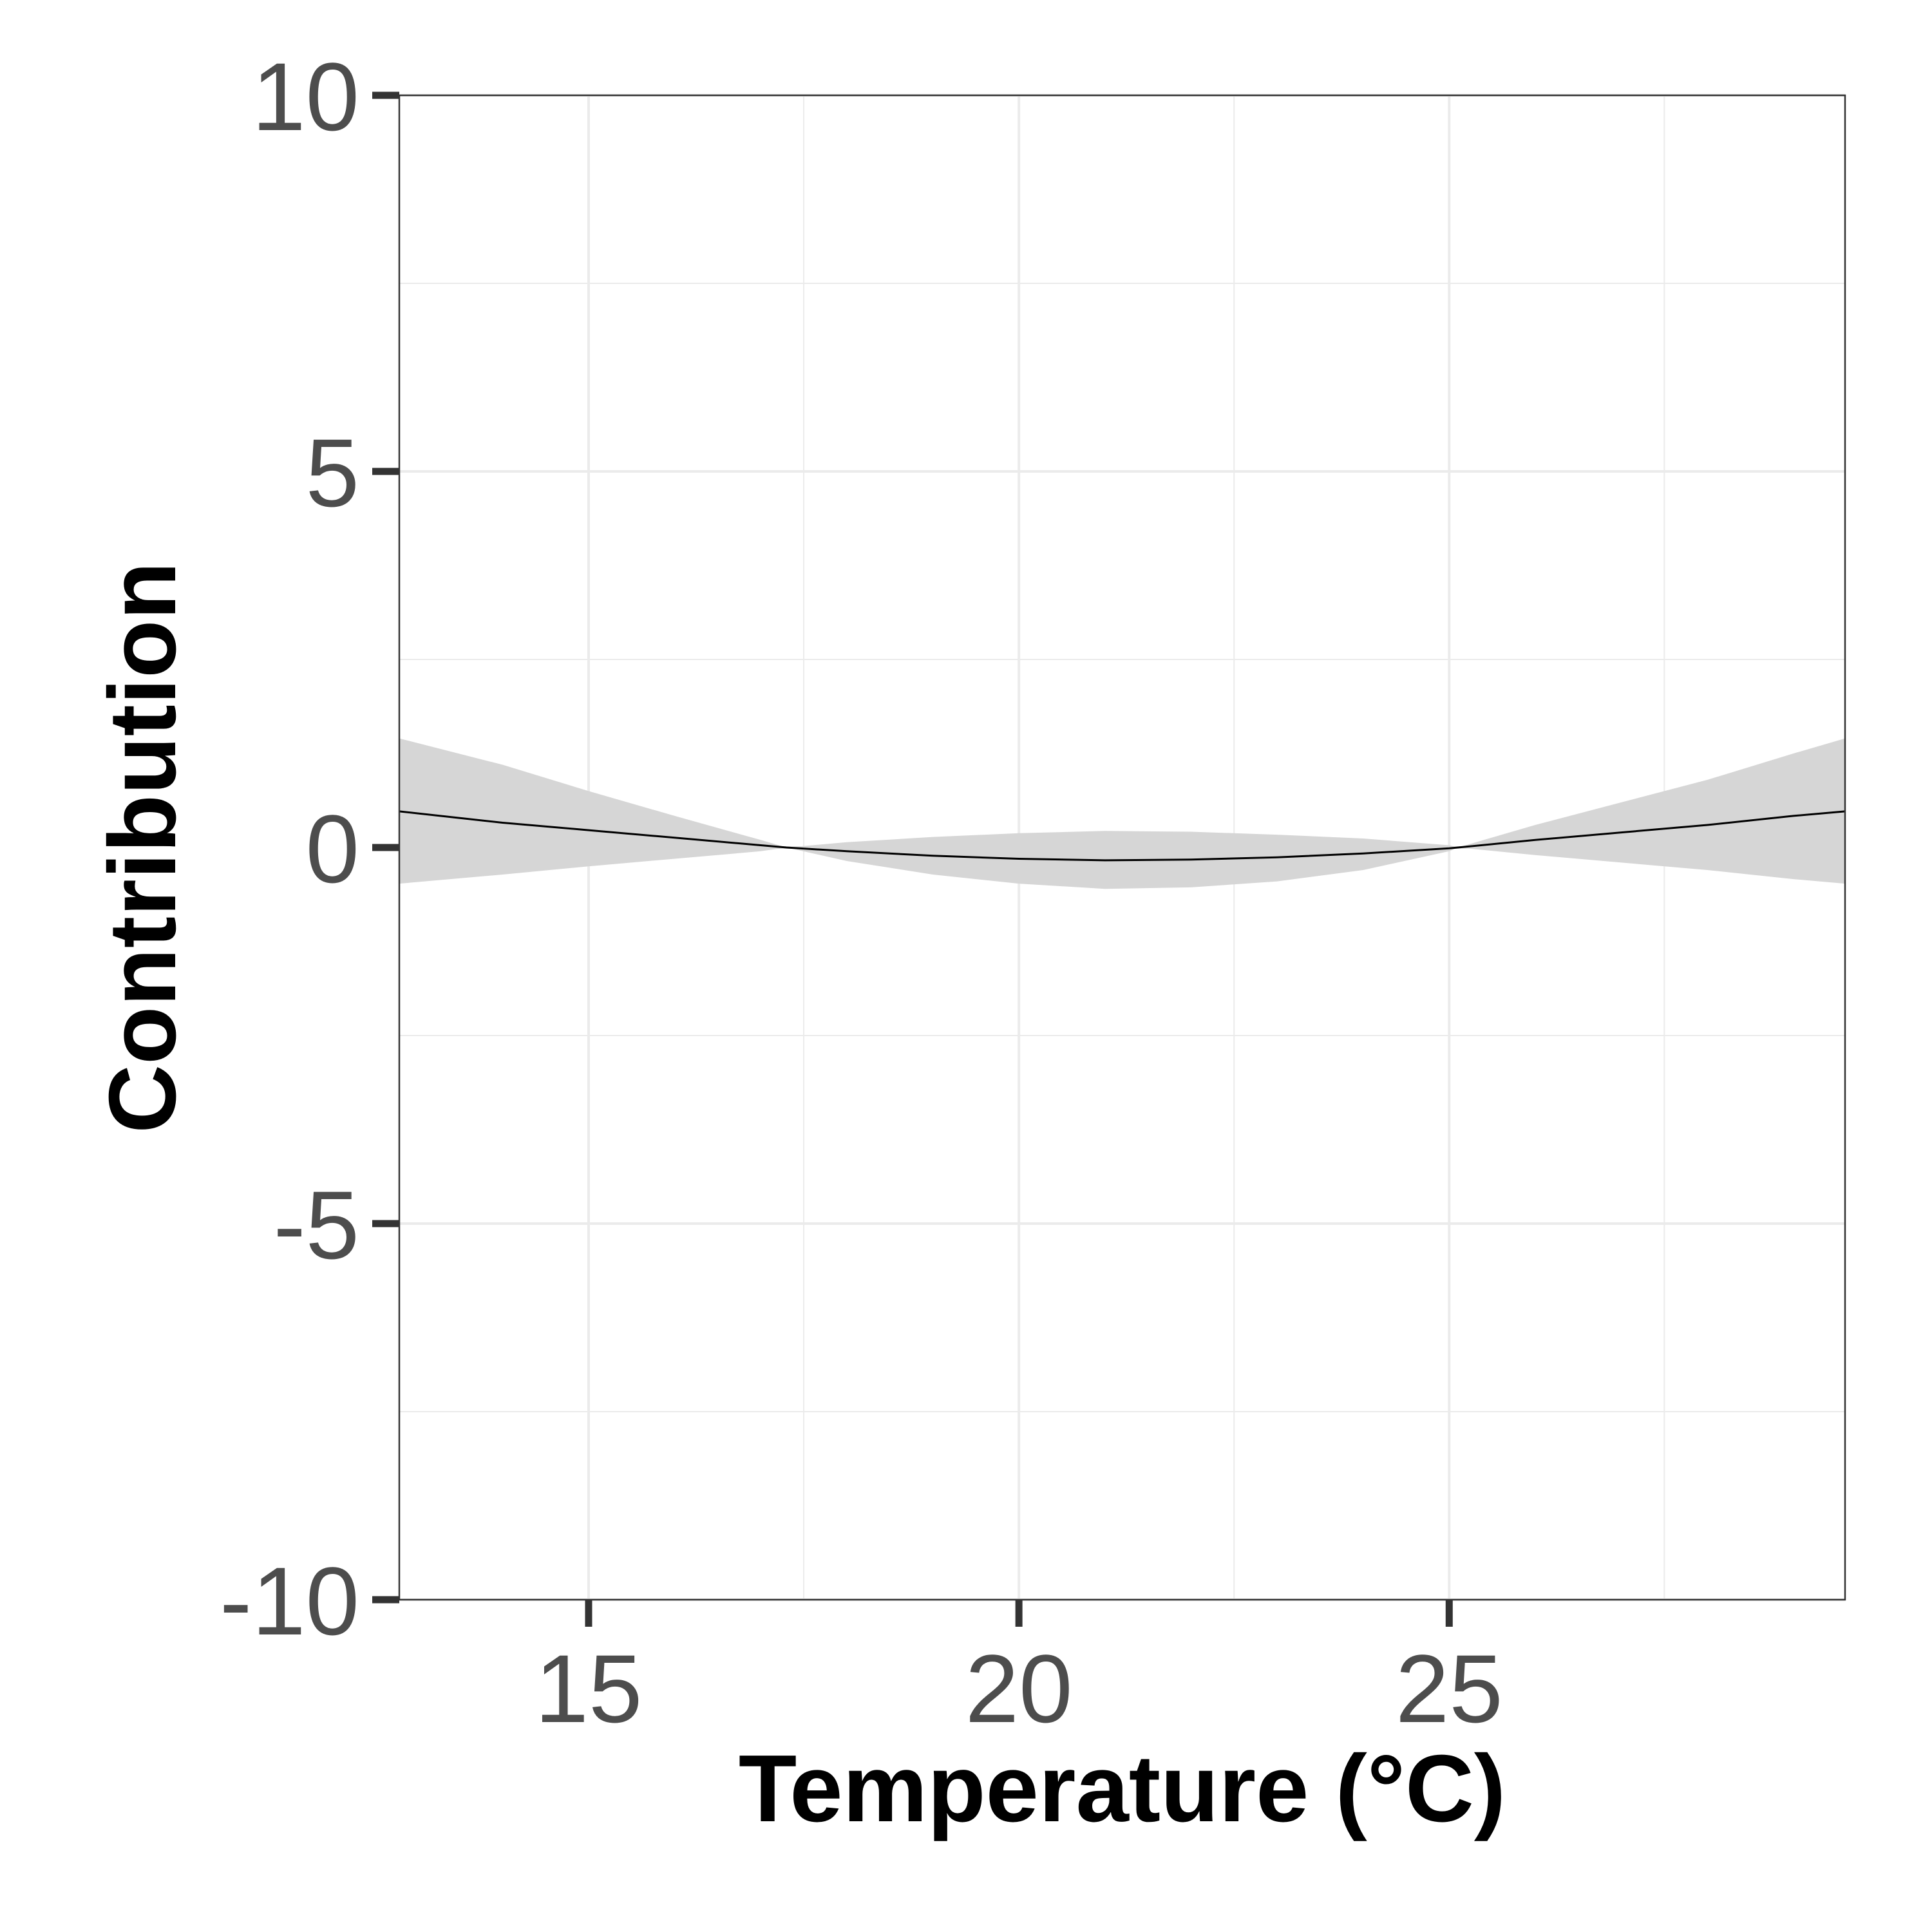  What do you see at coordinates (289, 1601) in the screenshot?
I see `y-tick-label: -10` at bounding box center [289, 1601].